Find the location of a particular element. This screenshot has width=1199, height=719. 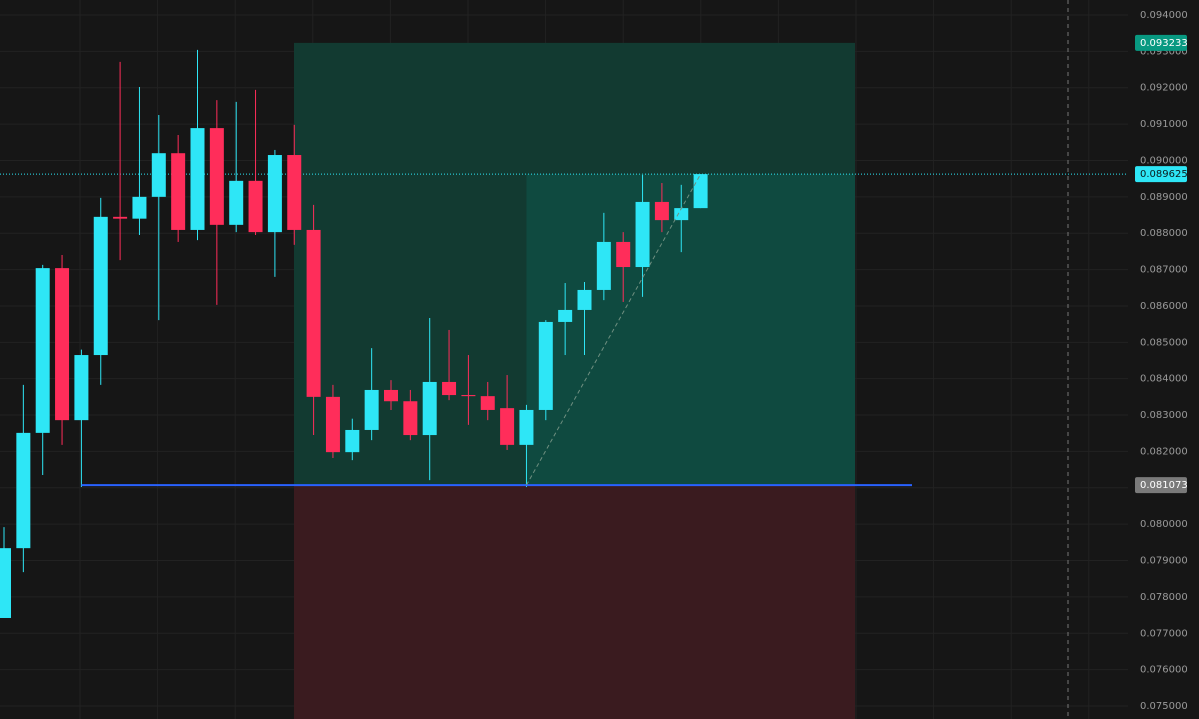

y-tick-label: 0.080000 is located at coordinates (1164, 524).